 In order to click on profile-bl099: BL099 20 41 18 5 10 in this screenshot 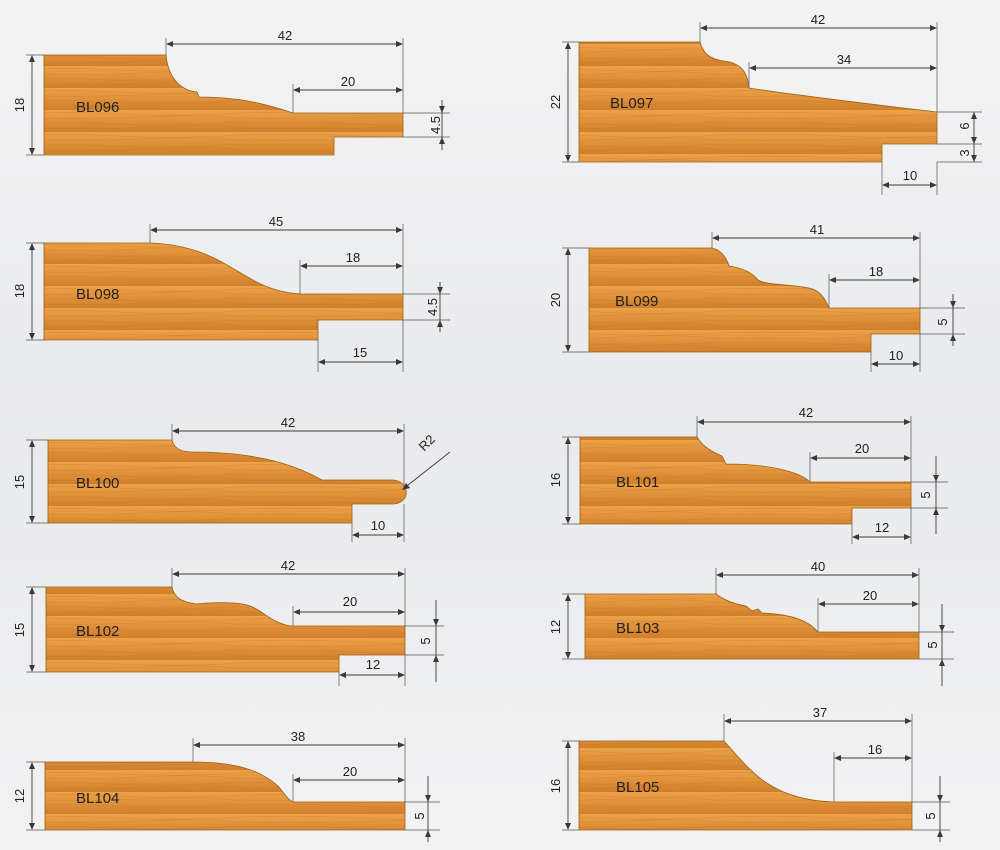, I will do `click(756, 297)`.